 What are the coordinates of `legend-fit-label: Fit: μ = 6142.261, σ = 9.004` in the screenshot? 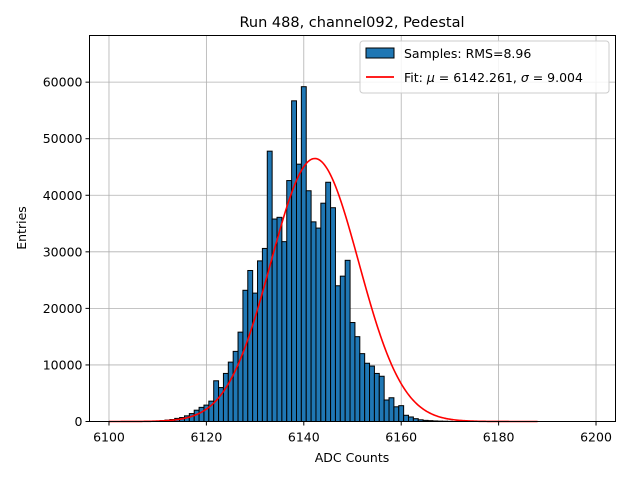 It's located at (493, 77).